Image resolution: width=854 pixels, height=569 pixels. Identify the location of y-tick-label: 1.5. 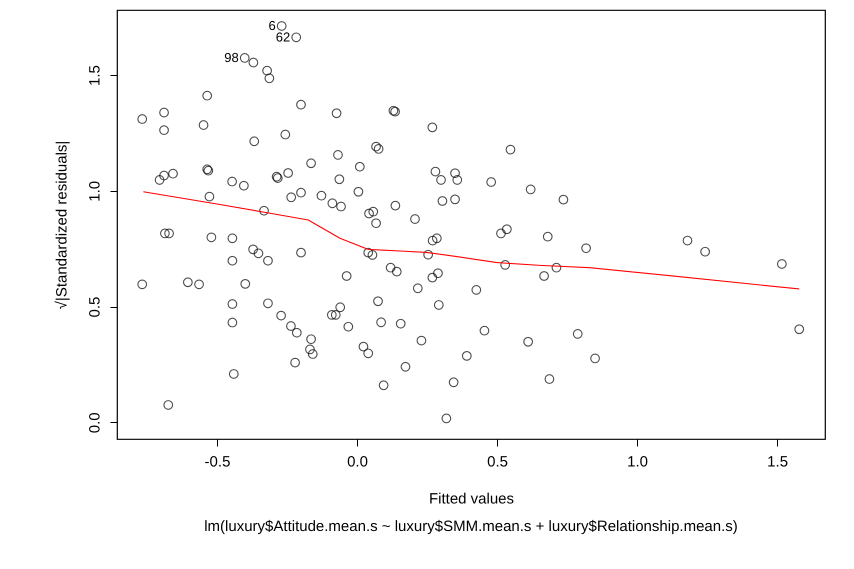
(95, 75).